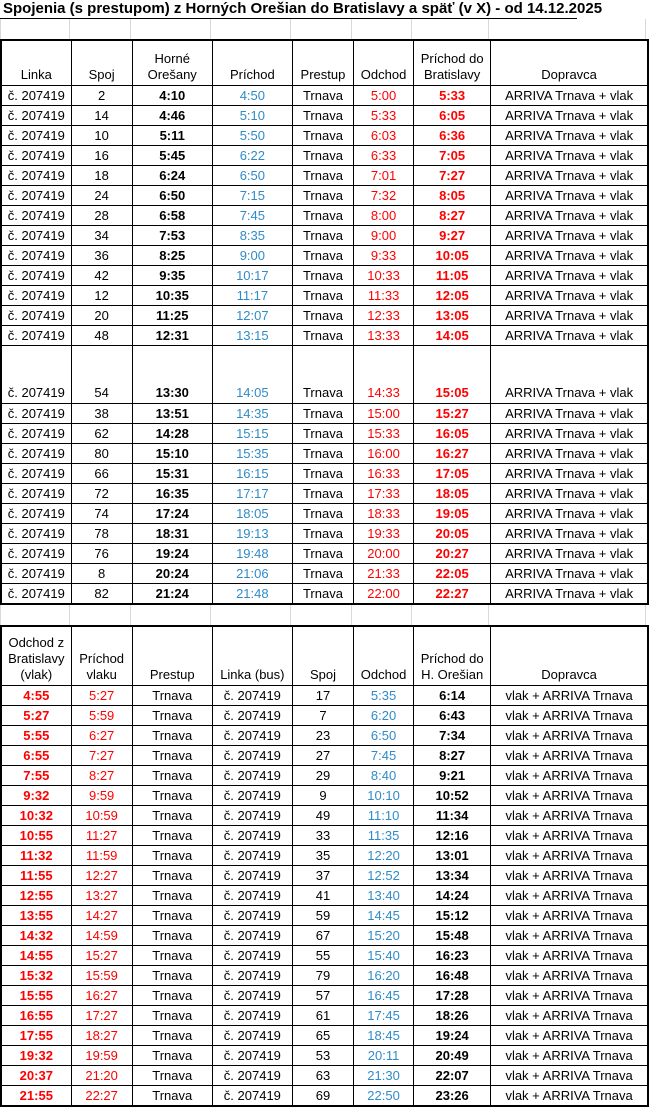  Describe the element at coordinates (323, 715) in the screenshot. I see `timetable-cell: 7` at that location.